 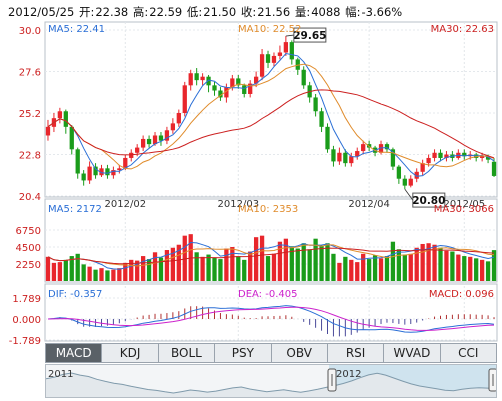 I want to click on annotation-box, so click(x=310, y=35).